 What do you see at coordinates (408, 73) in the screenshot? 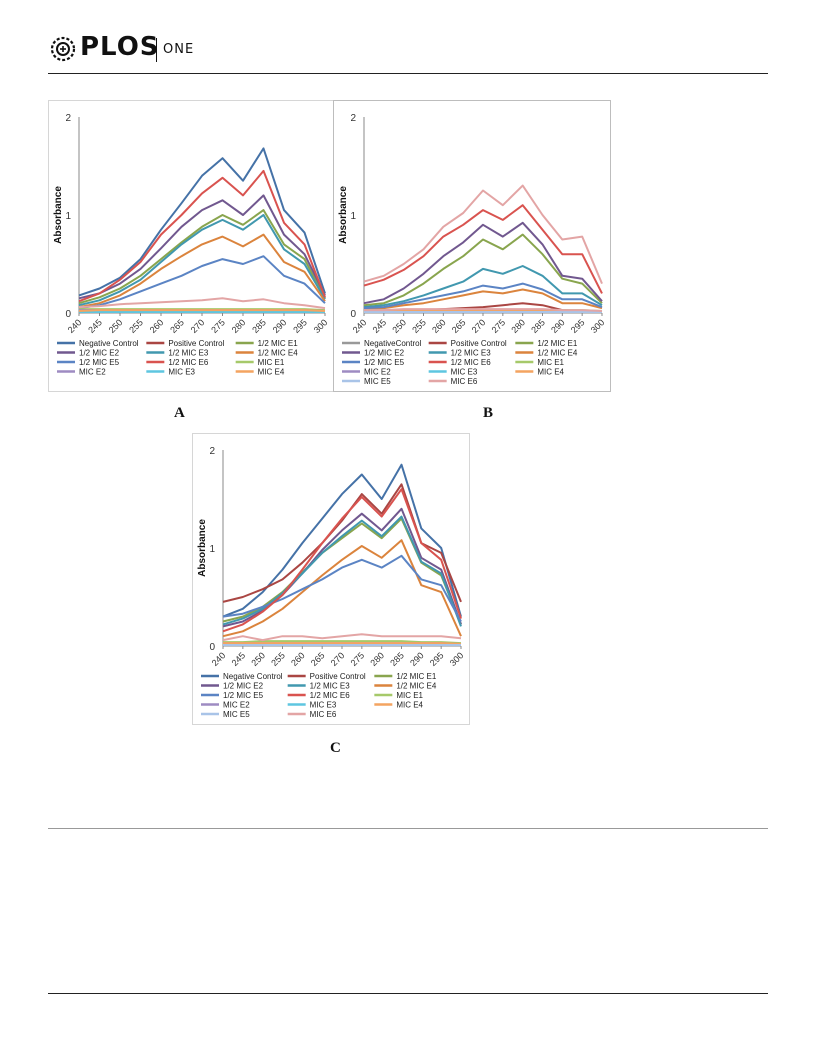
I see `header-rule` at bounding box center [408, 73].